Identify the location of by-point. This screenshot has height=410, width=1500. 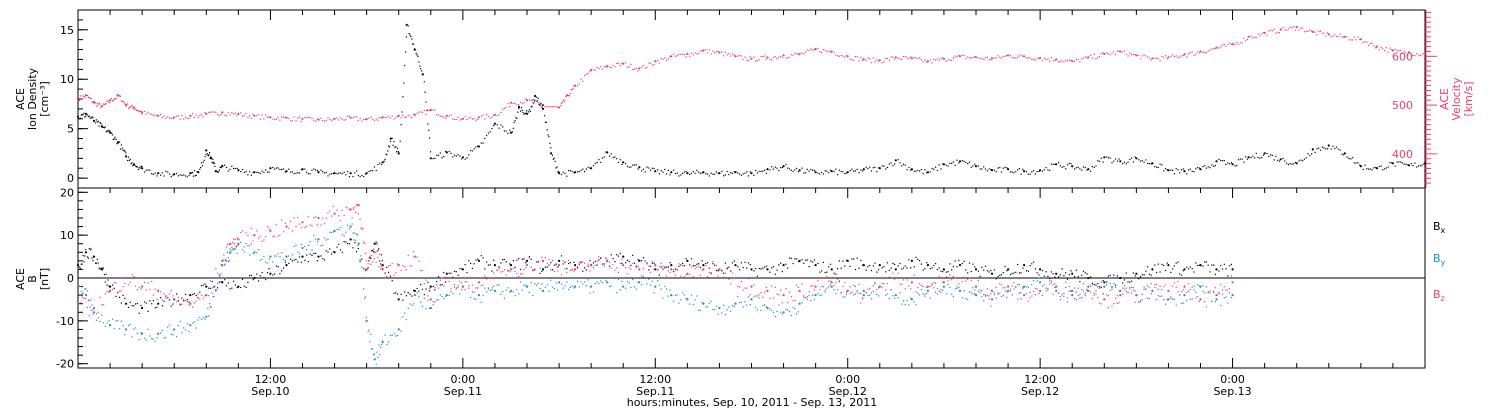
(895, 295).